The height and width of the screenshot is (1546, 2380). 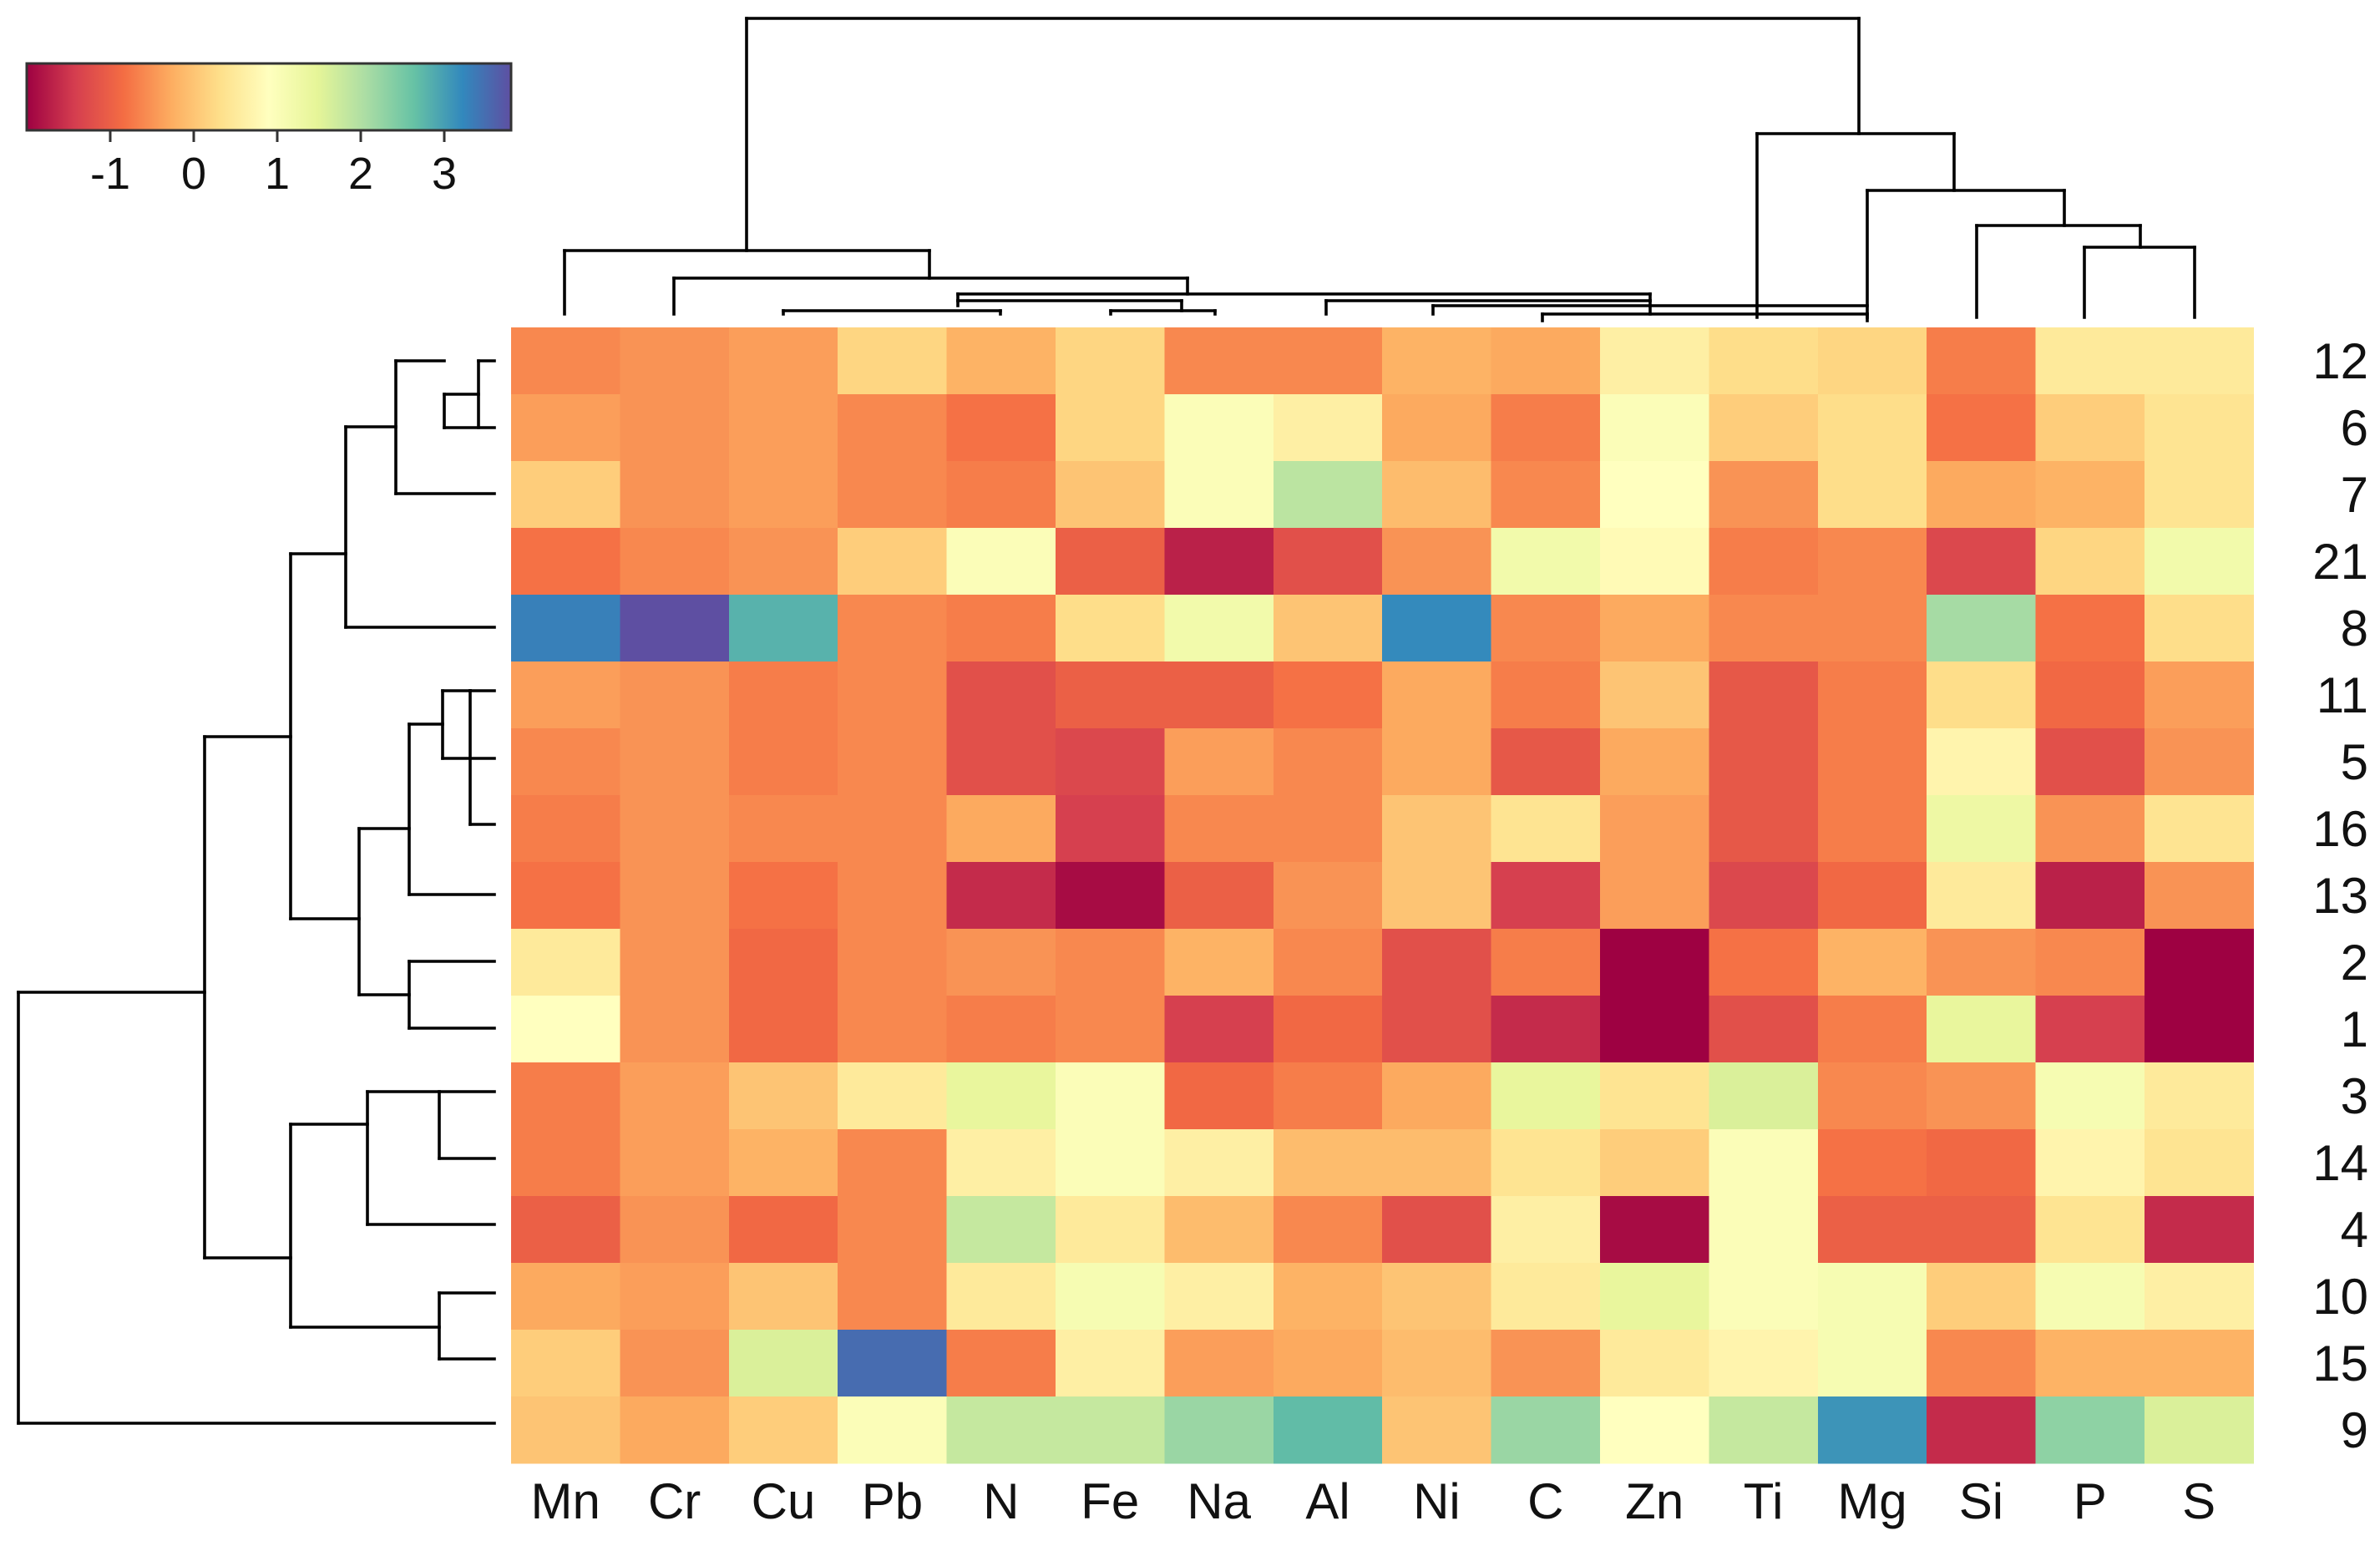 I want to click on heatmap-cell-6-Ti, so click(x=1764, y=428).